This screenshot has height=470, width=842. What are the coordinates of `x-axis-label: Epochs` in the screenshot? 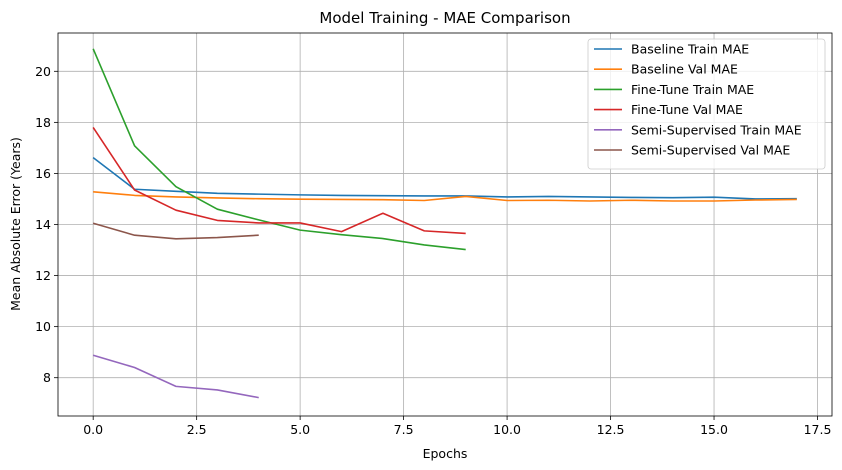 It's located at (445, 453).